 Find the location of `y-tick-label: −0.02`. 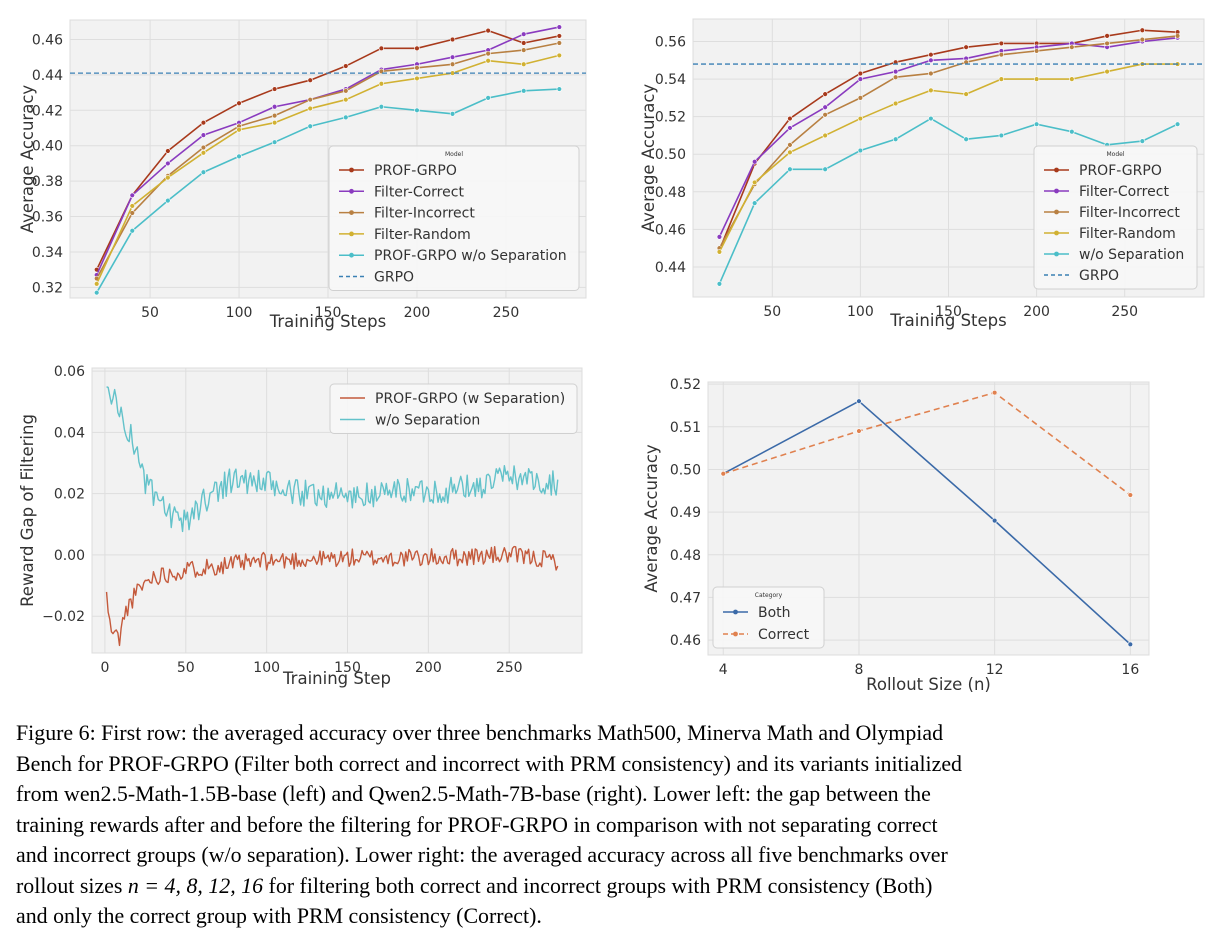

y-tick-label: −0.02 is located at coordinates (63, 617).